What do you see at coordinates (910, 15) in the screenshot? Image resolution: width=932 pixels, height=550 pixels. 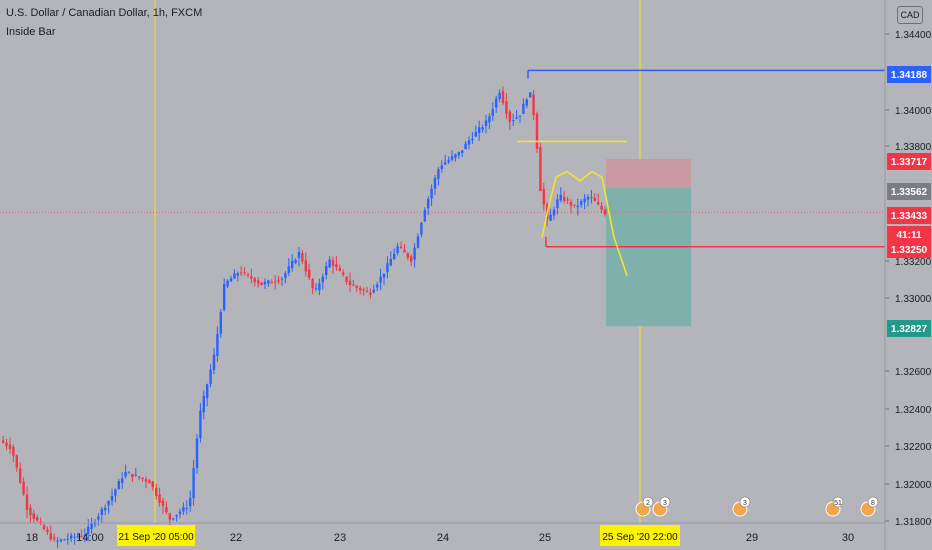 I see `currency-badge: CAD` at bounding box center [910, 15].